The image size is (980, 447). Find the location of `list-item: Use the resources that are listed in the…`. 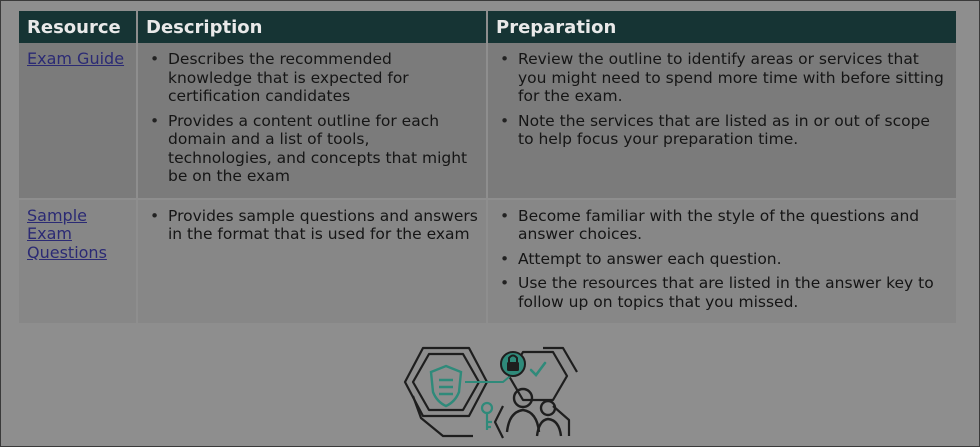

list-item: Use the resources that are listed in the… is located at coordinates (722, 292).